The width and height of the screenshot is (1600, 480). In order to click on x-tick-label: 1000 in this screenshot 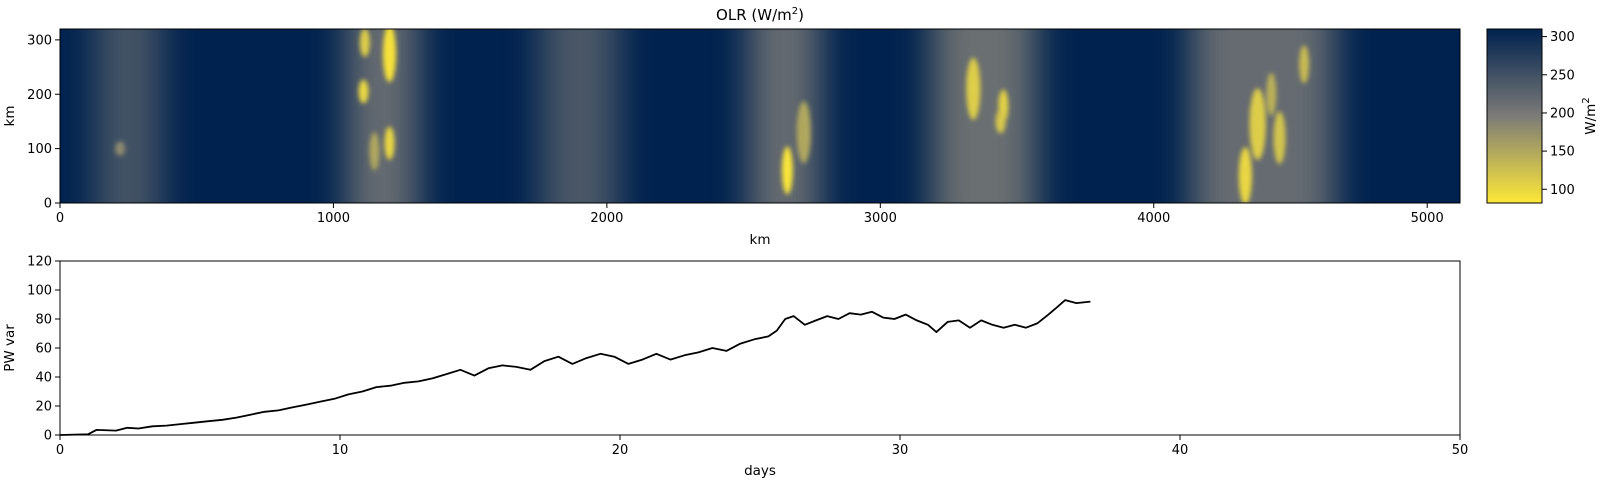, I will do `click(333, 218)`.